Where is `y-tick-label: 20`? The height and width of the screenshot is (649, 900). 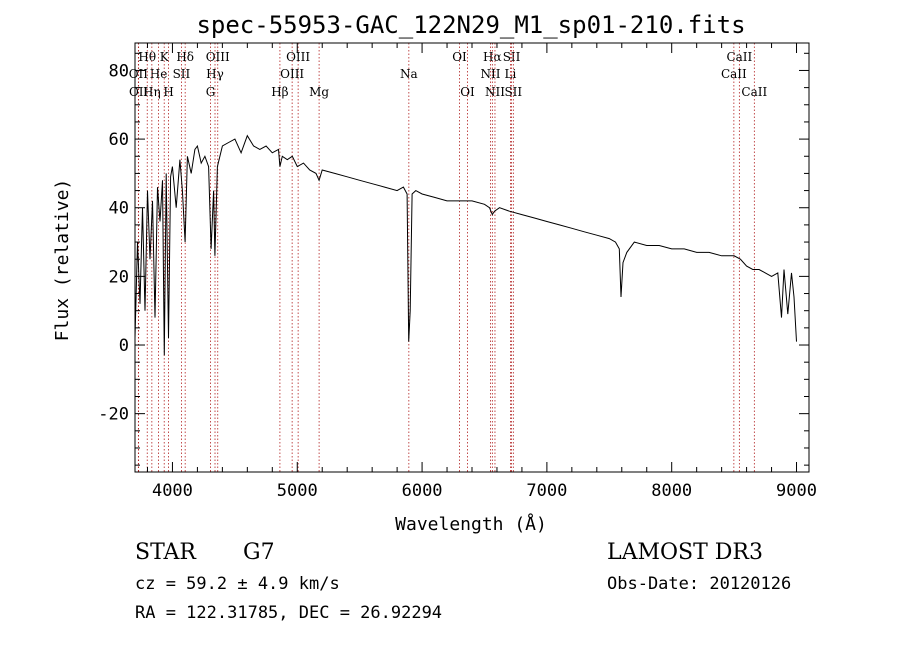 y-tick-label: 20 is located at coordinates (119, 277).